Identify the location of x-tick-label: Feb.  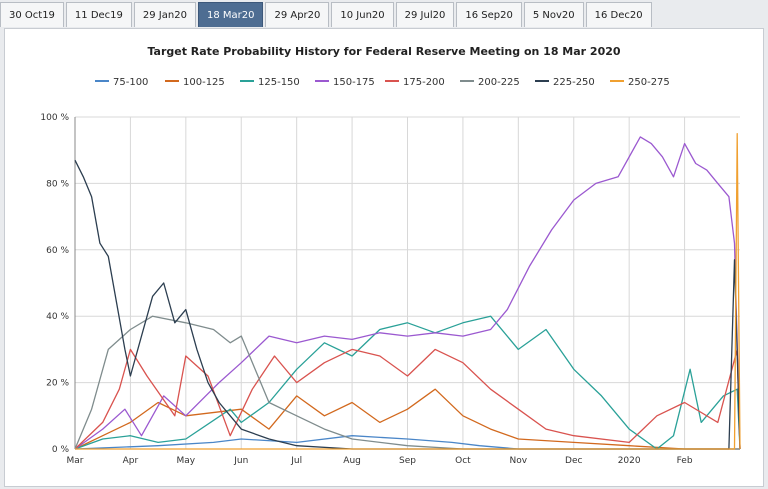
(685, 461).